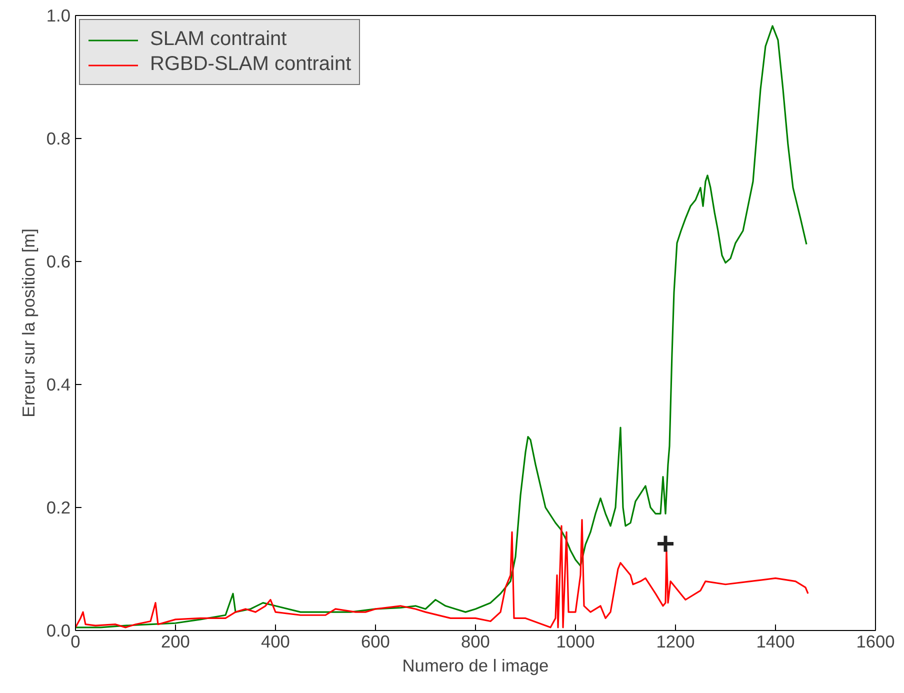  What do you see at coordinates (218, 39) in the screenshot?
I see `legend-label: SLAM contraint` at bounding box center [218, 39].